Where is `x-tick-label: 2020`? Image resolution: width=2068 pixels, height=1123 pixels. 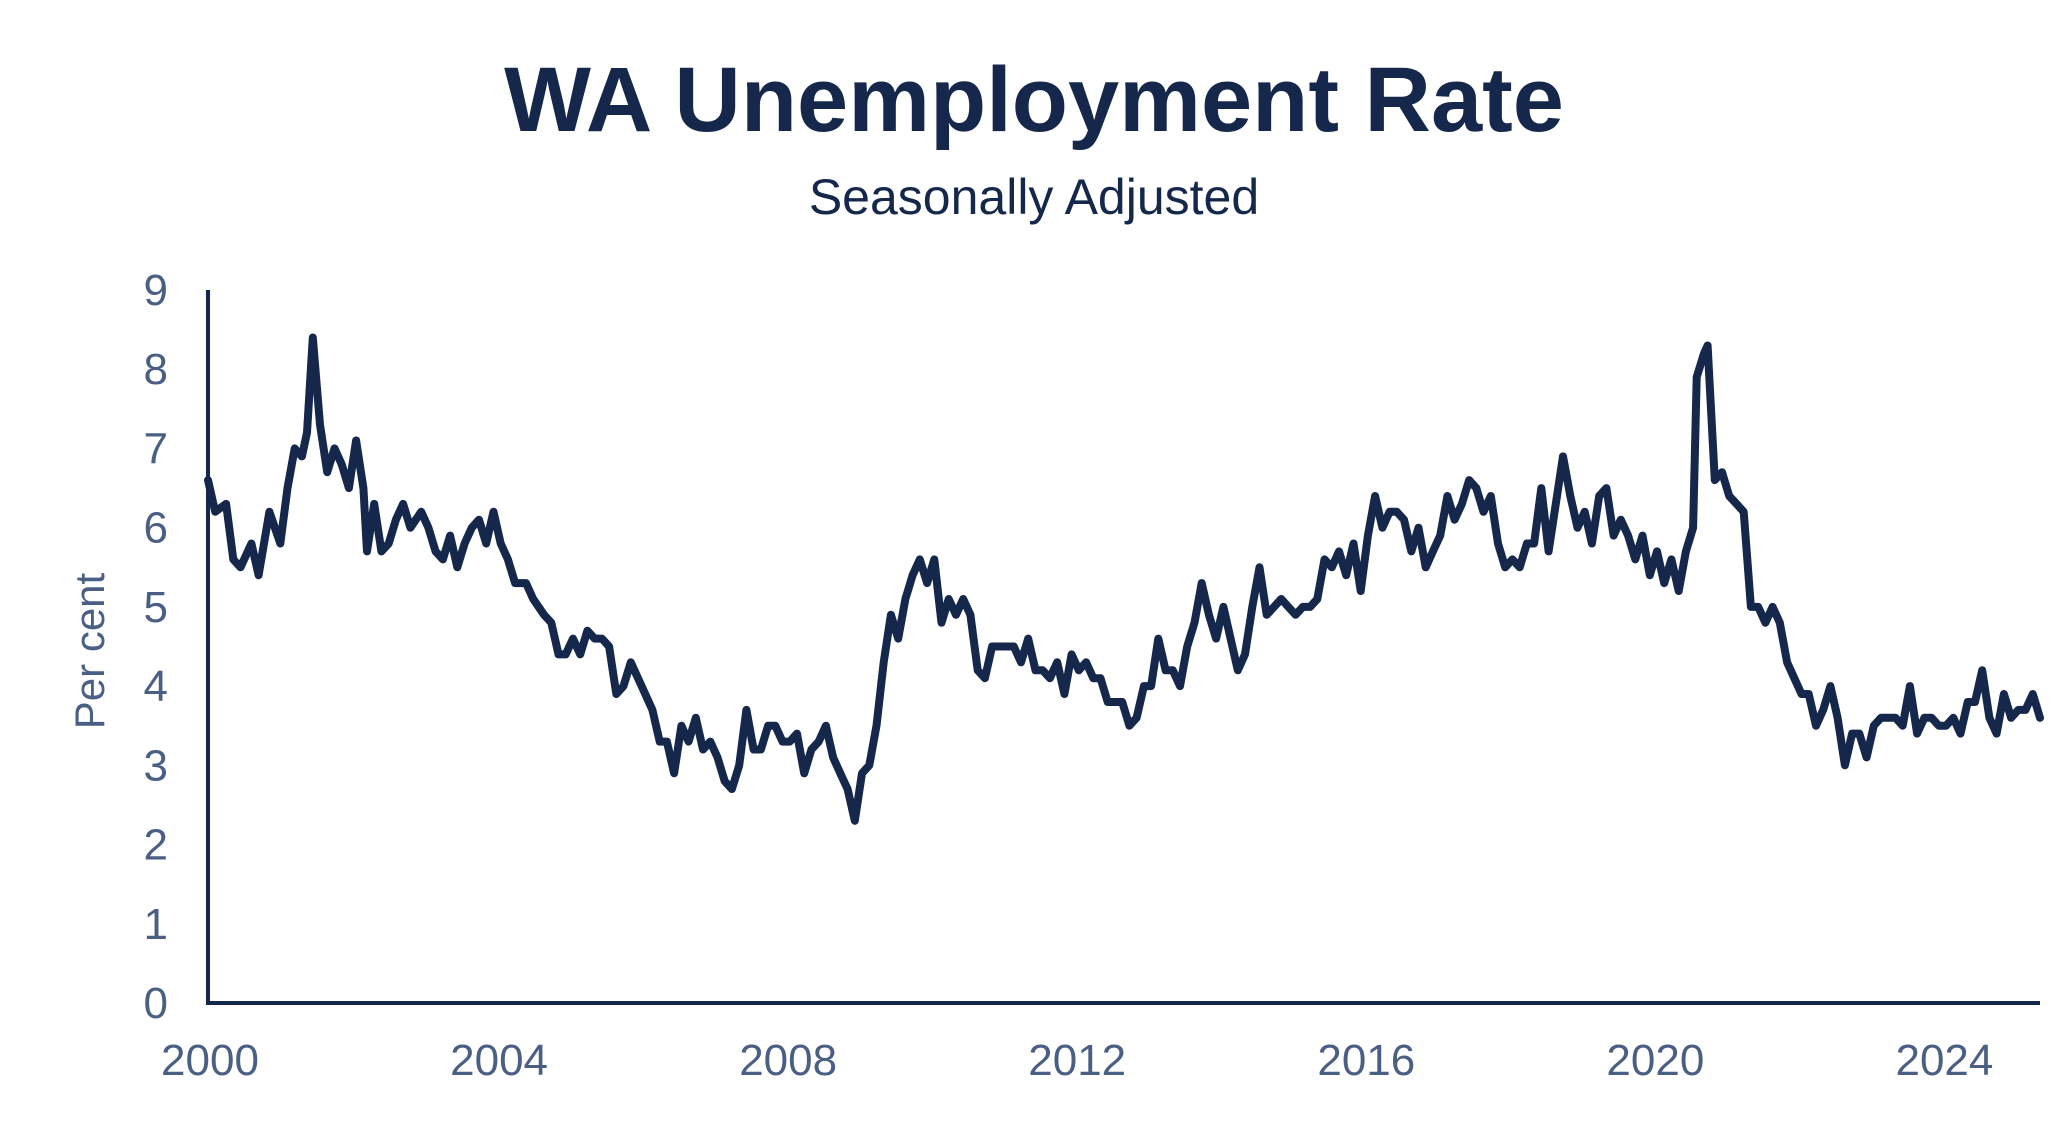 x-tick-label: 2020 is located at coordinates (1655, 1060).